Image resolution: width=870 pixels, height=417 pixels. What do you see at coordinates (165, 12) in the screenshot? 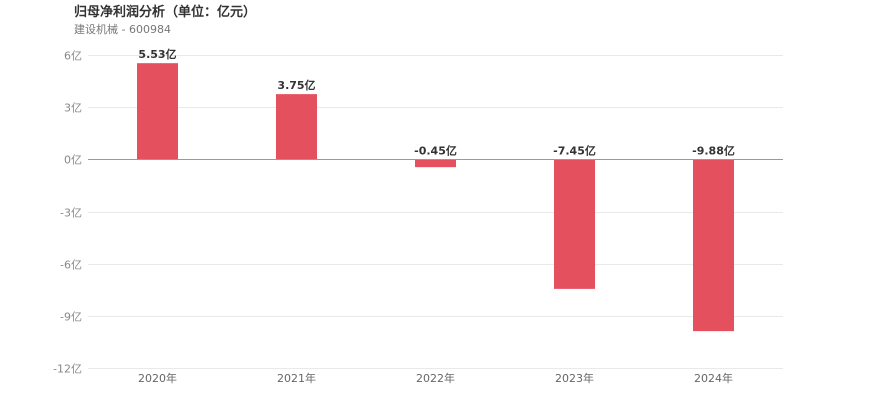
I see `chart-title: 归母净利润分析（单位：亿元）` at bounding box center [165, 12].